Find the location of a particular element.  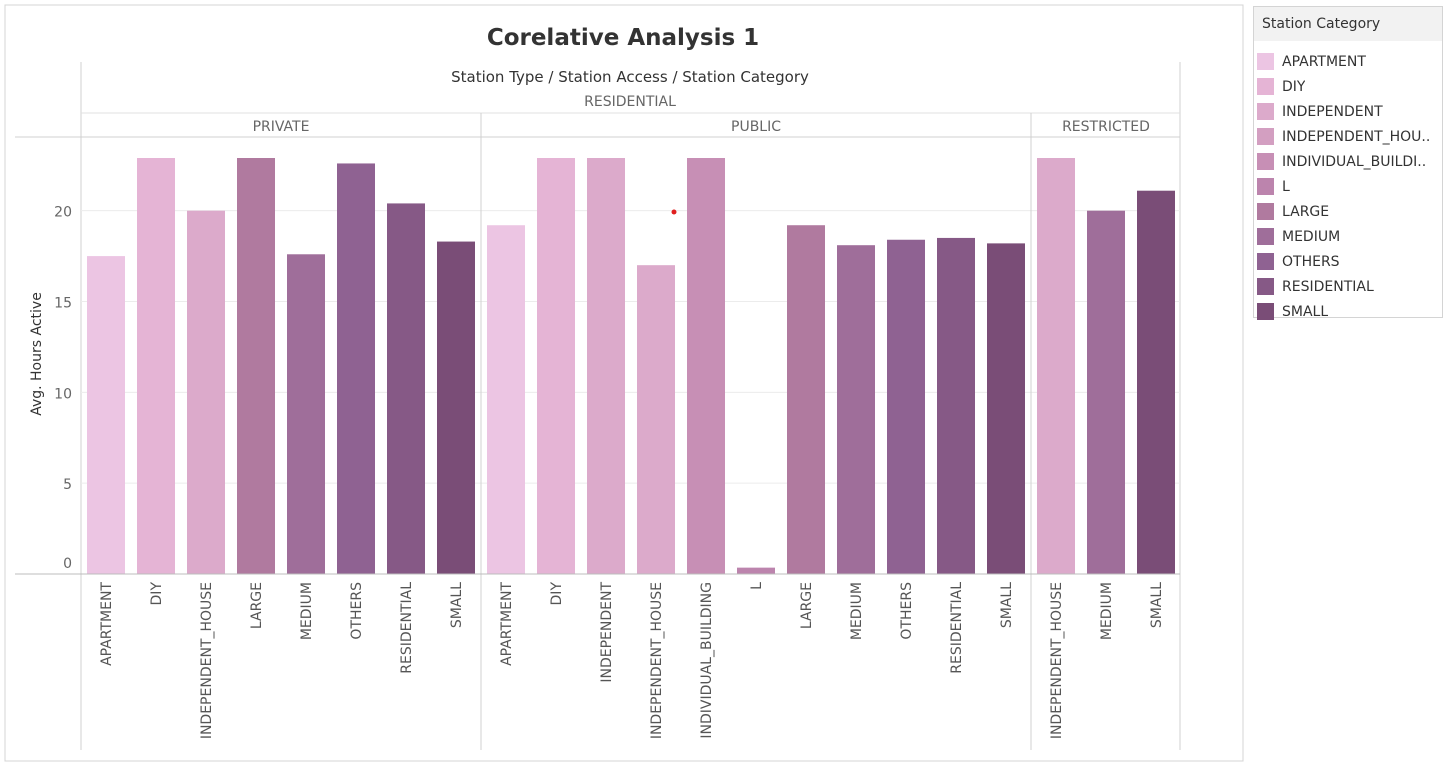

cursor-marker is located at coordinates (674, 212).